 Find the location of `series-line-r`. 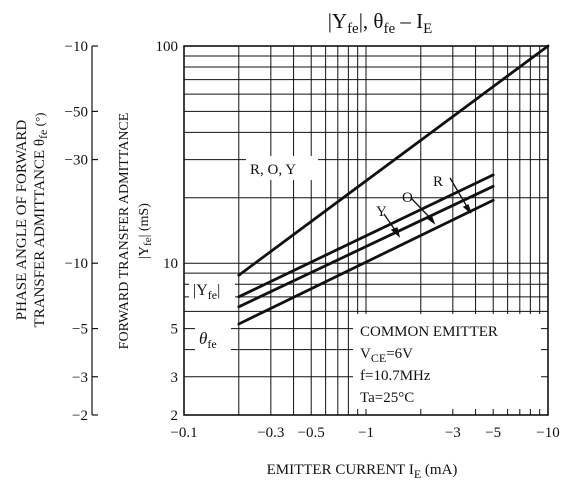

series-line-r is located at coordinates (366, 236).